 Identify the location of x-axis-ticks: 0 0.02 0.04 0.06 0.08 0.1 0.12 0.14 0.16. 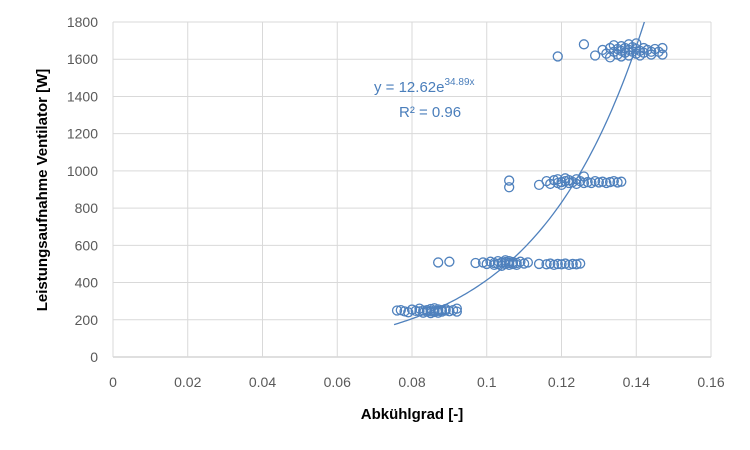
(417, 382).